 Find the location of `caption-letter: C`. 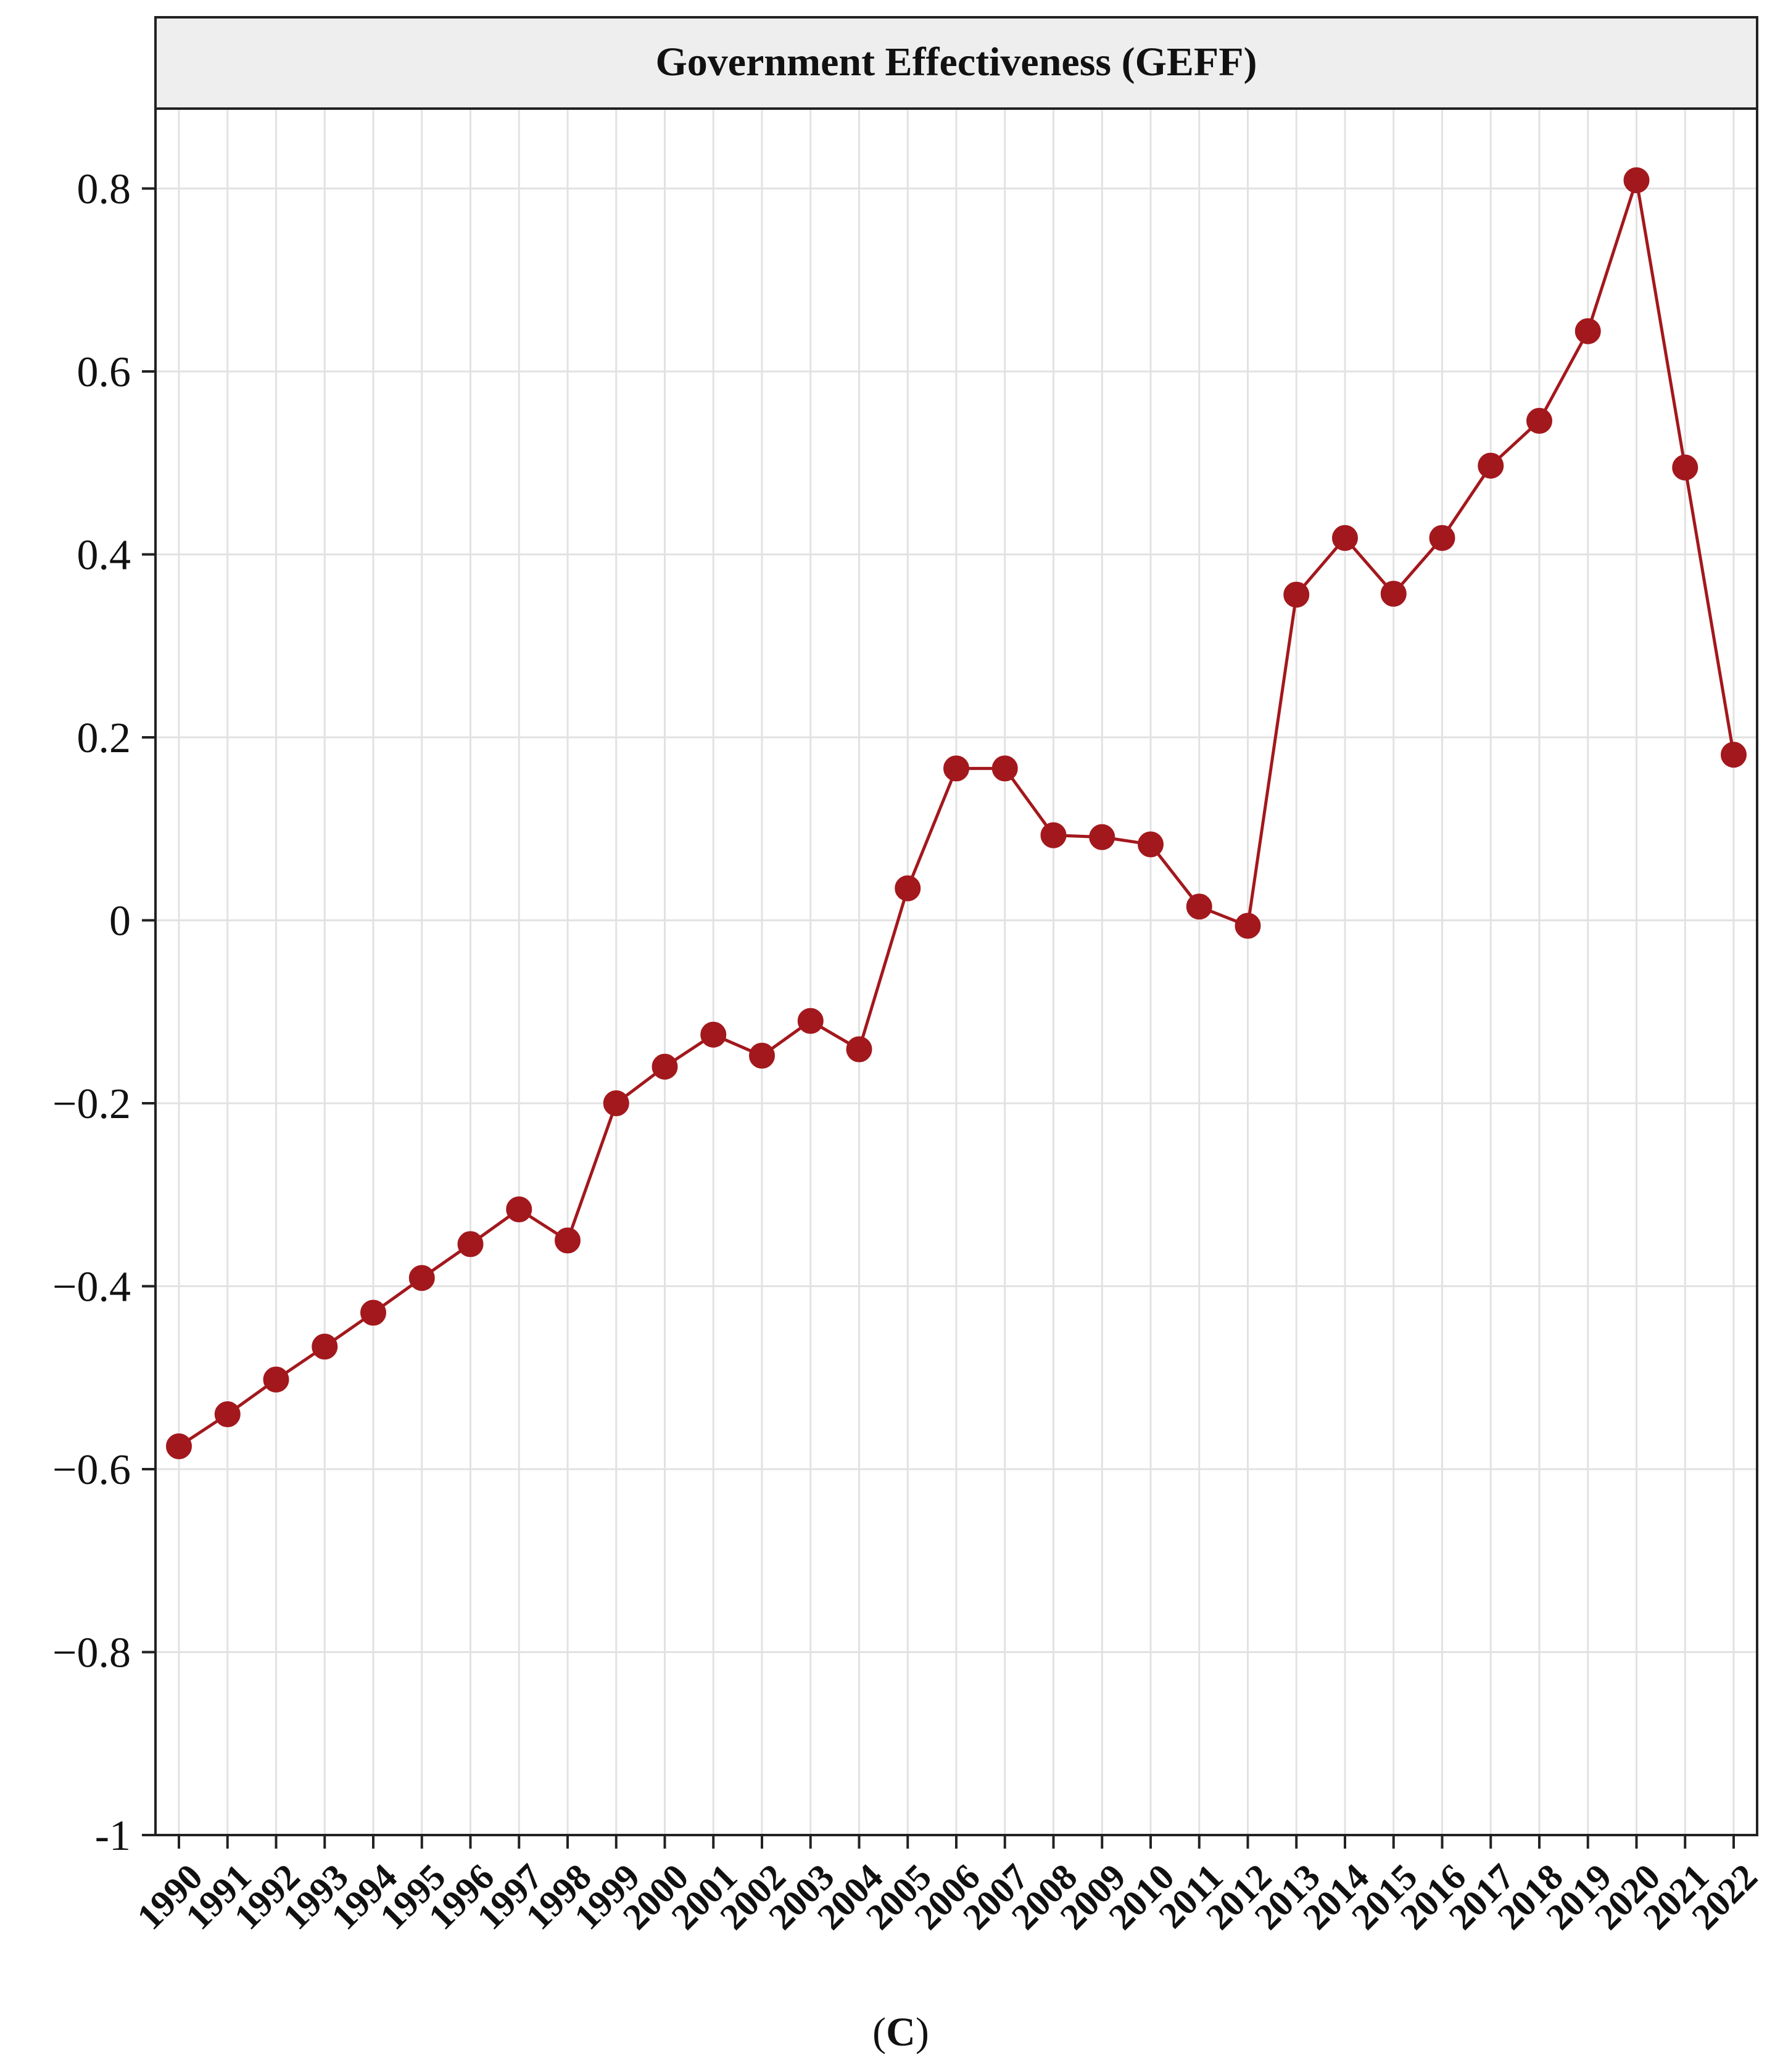

caption-letter: C is located at coordinates (901, 2032).